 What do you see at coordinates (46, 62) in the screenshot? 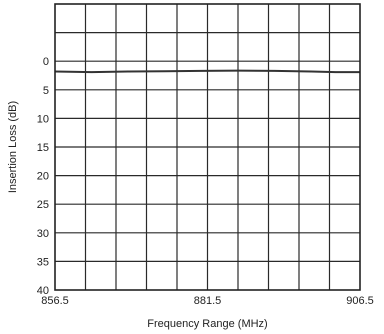
I see `y-tick-label: 0` at bounding box center [46, 62].